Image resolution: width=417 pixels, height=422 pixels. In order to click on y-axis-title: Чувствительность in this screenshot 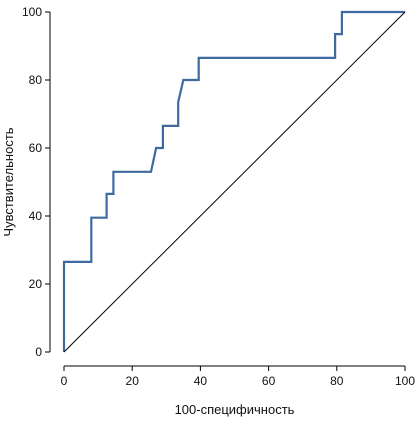, I will do `click(8, 181)`.